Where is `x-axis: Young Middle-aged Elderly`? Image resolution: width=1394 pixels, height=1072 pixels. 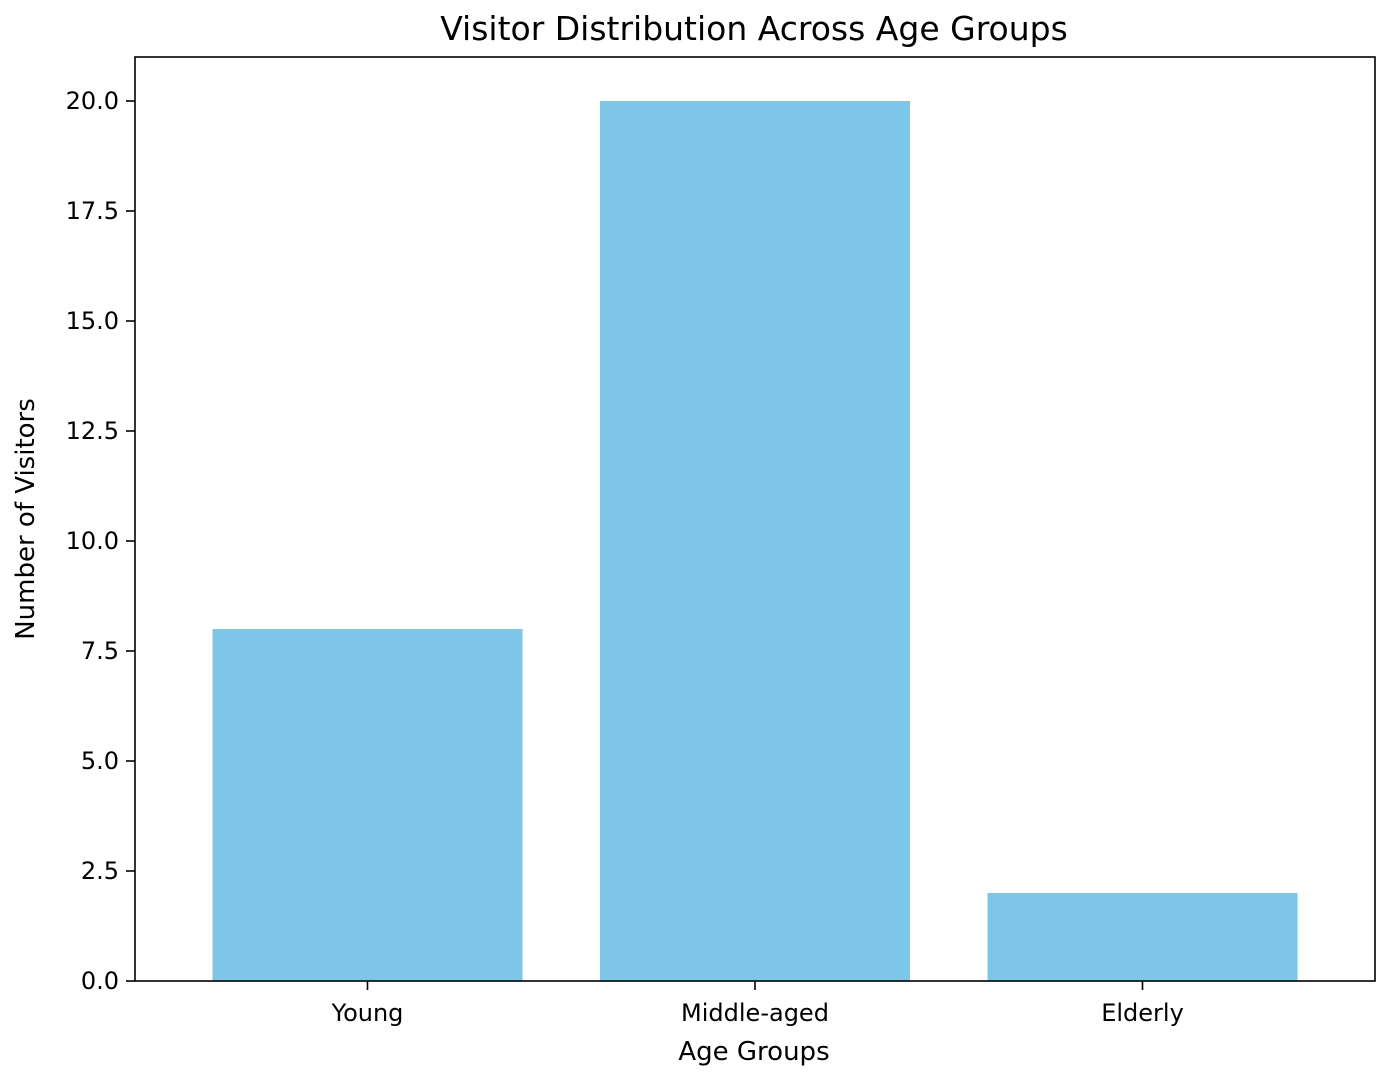 x-axis: Young Middle-aged Elderly is located at coordinates (757, 1004).